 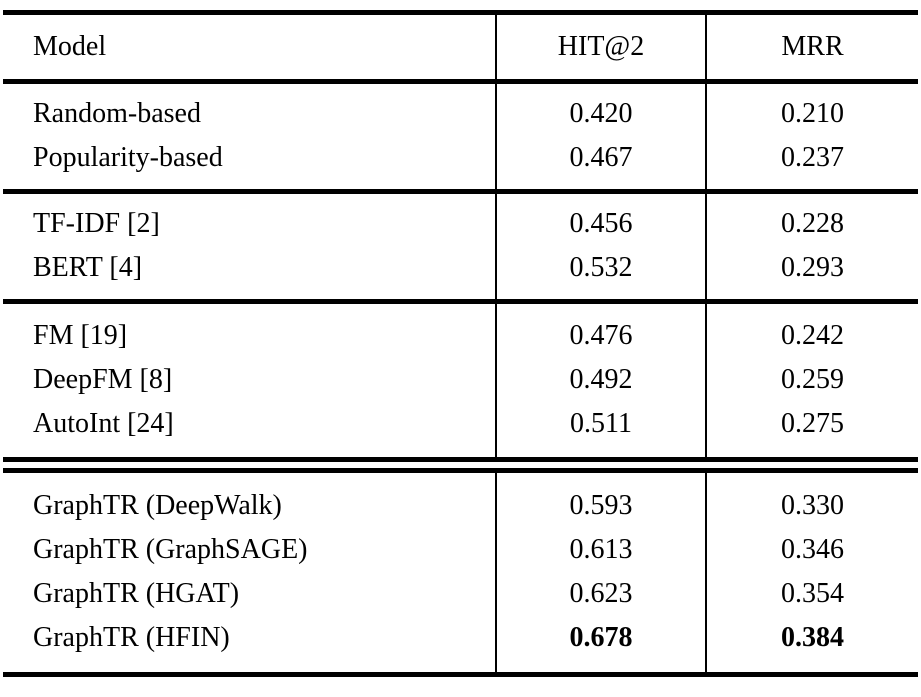 What do you see at coordinates (601, 157) in the screenshot?
I see `hit2-cell: 0.467` at bounding box center [601, 157].